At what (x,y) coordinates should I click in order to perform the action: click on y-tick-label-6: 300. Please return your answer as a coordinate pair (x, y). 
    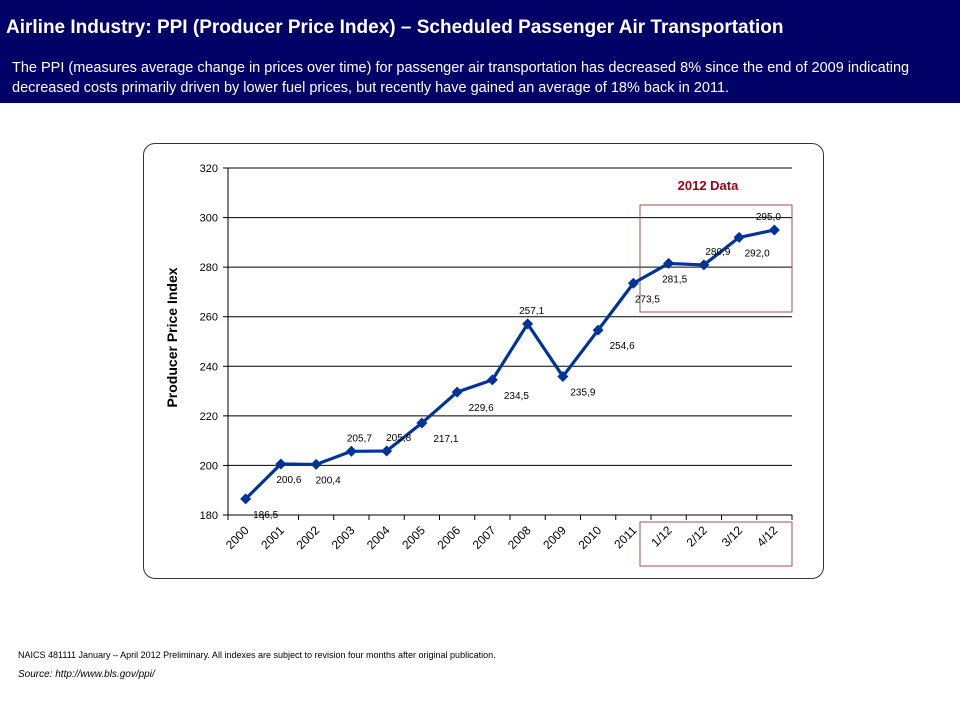
    Looking at the image, I should click on (209, 219).